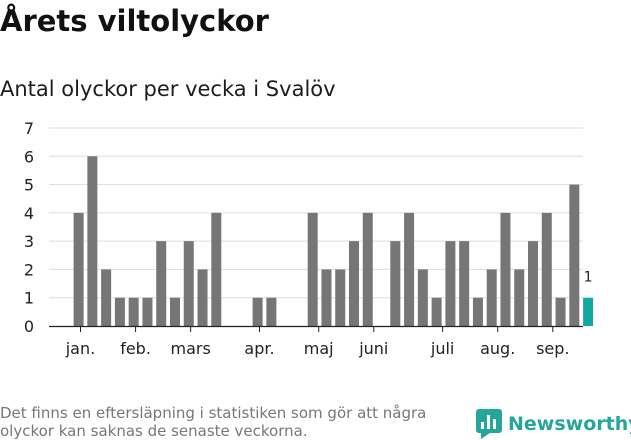  I want to click on x-tick-label: feb., so click(135, 348).